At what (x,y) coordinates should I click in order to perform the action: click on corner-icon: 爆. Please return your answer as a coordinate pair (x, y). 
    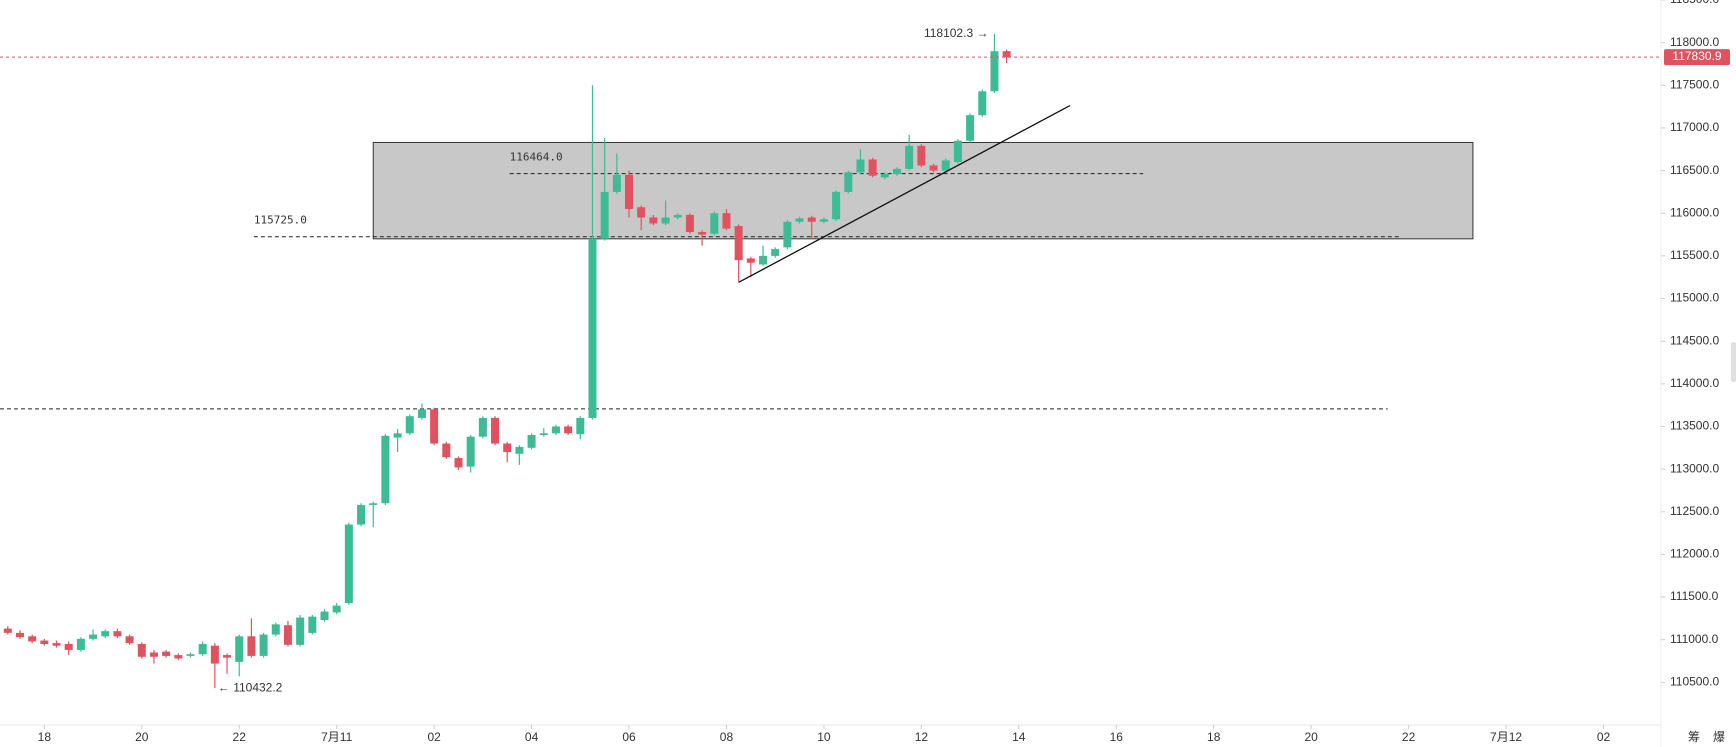
    Looking at the image, I should click on (1719, 737).